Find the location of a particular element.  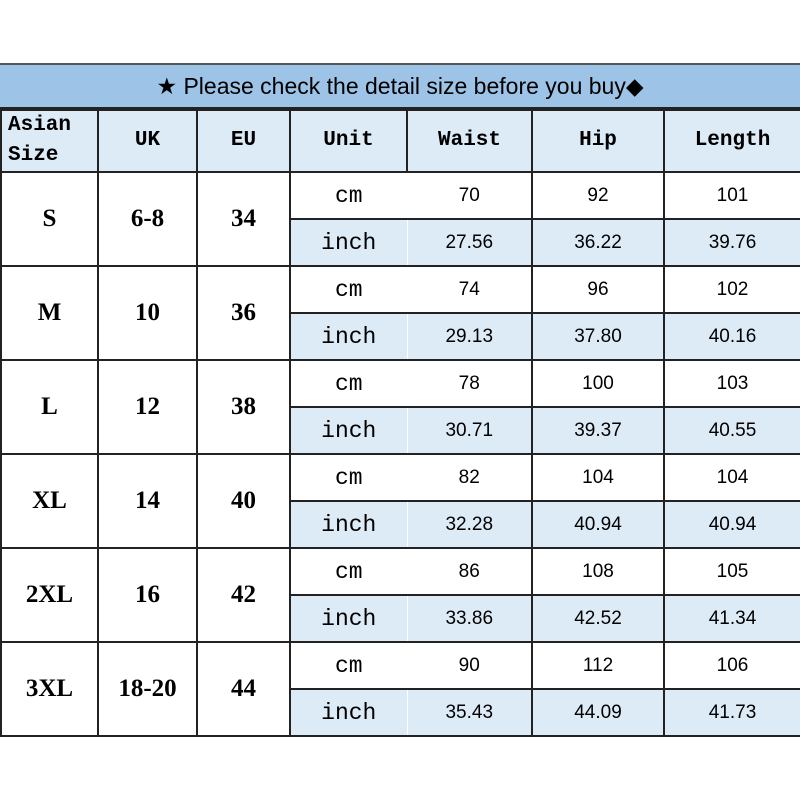

table-row-cm: L 12 38 cm 78 100 103 is located at coordinates (400, 407).